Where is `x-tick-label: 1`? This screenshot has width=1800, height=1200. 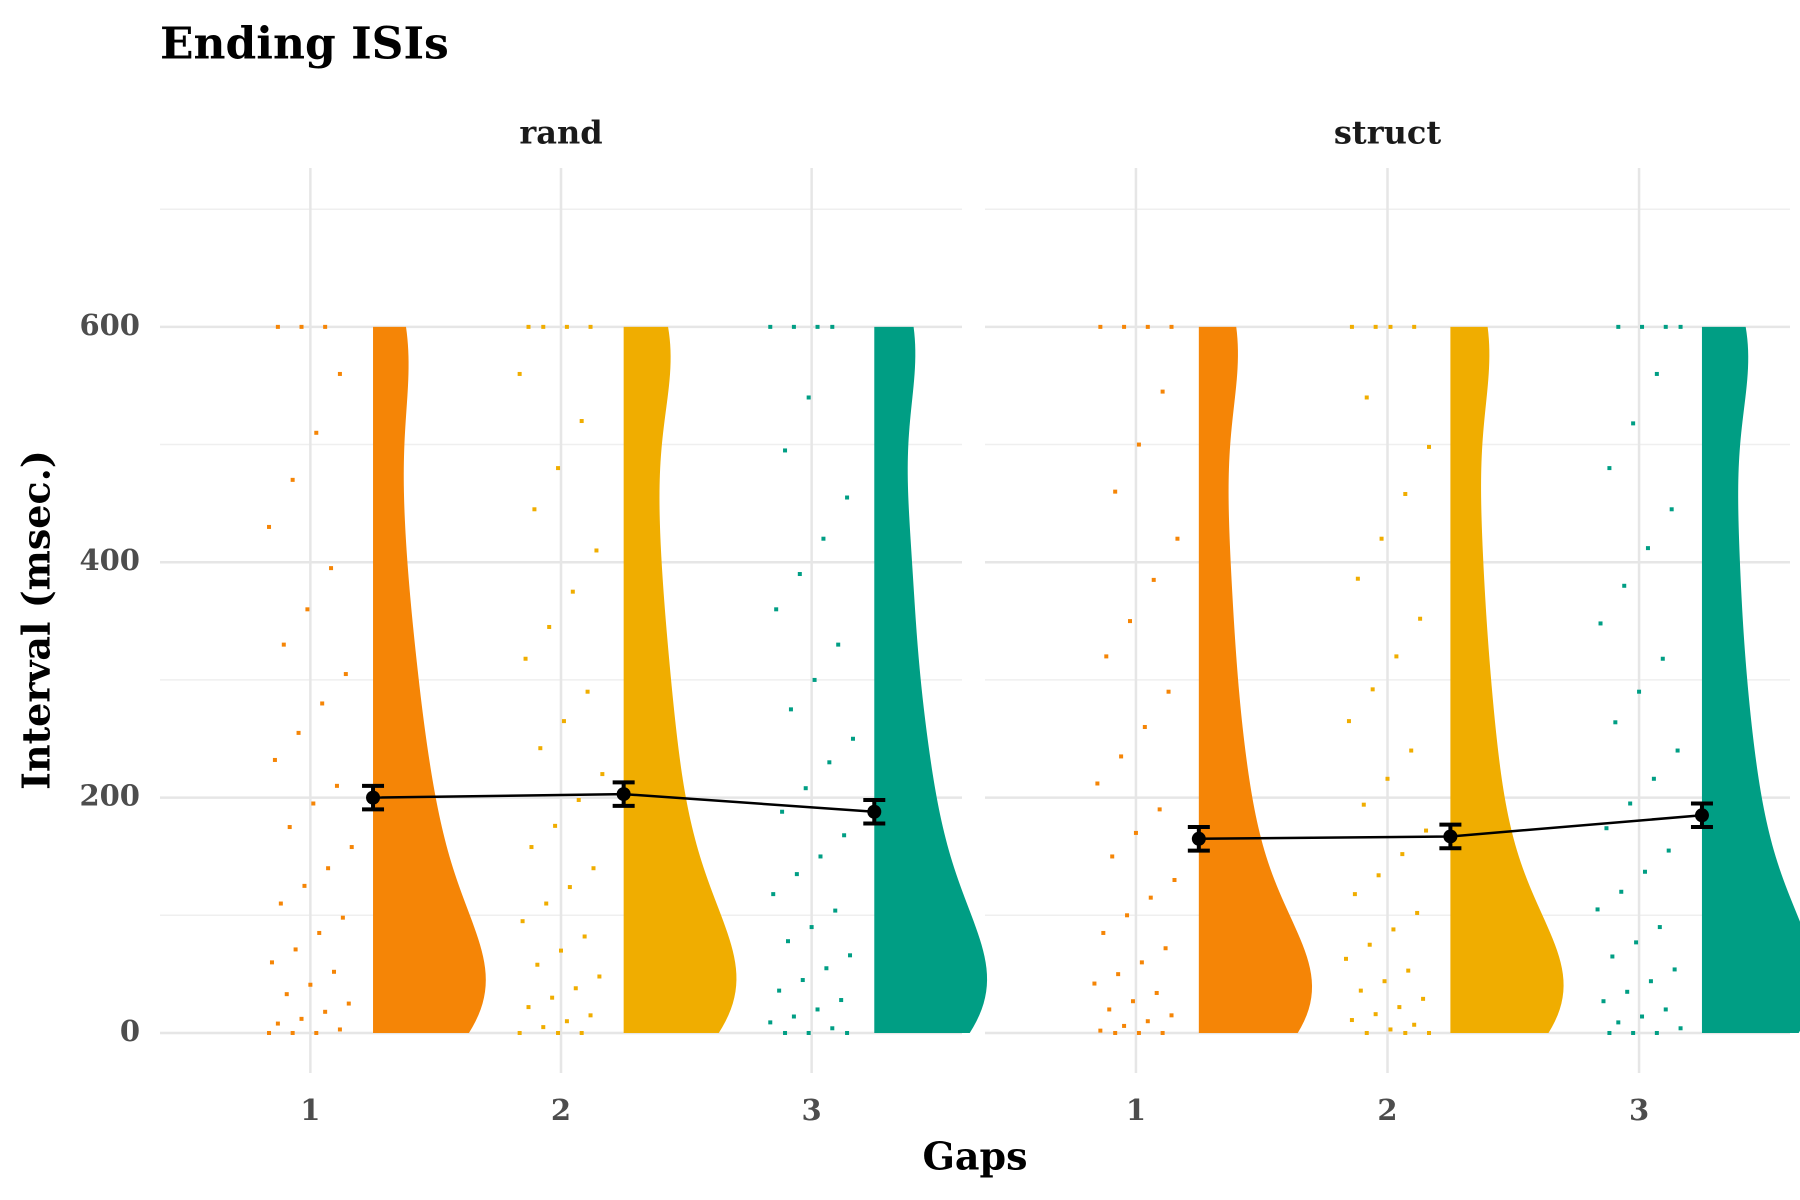
x-tick-label: 1 is located at coordinates (1136, 1110).